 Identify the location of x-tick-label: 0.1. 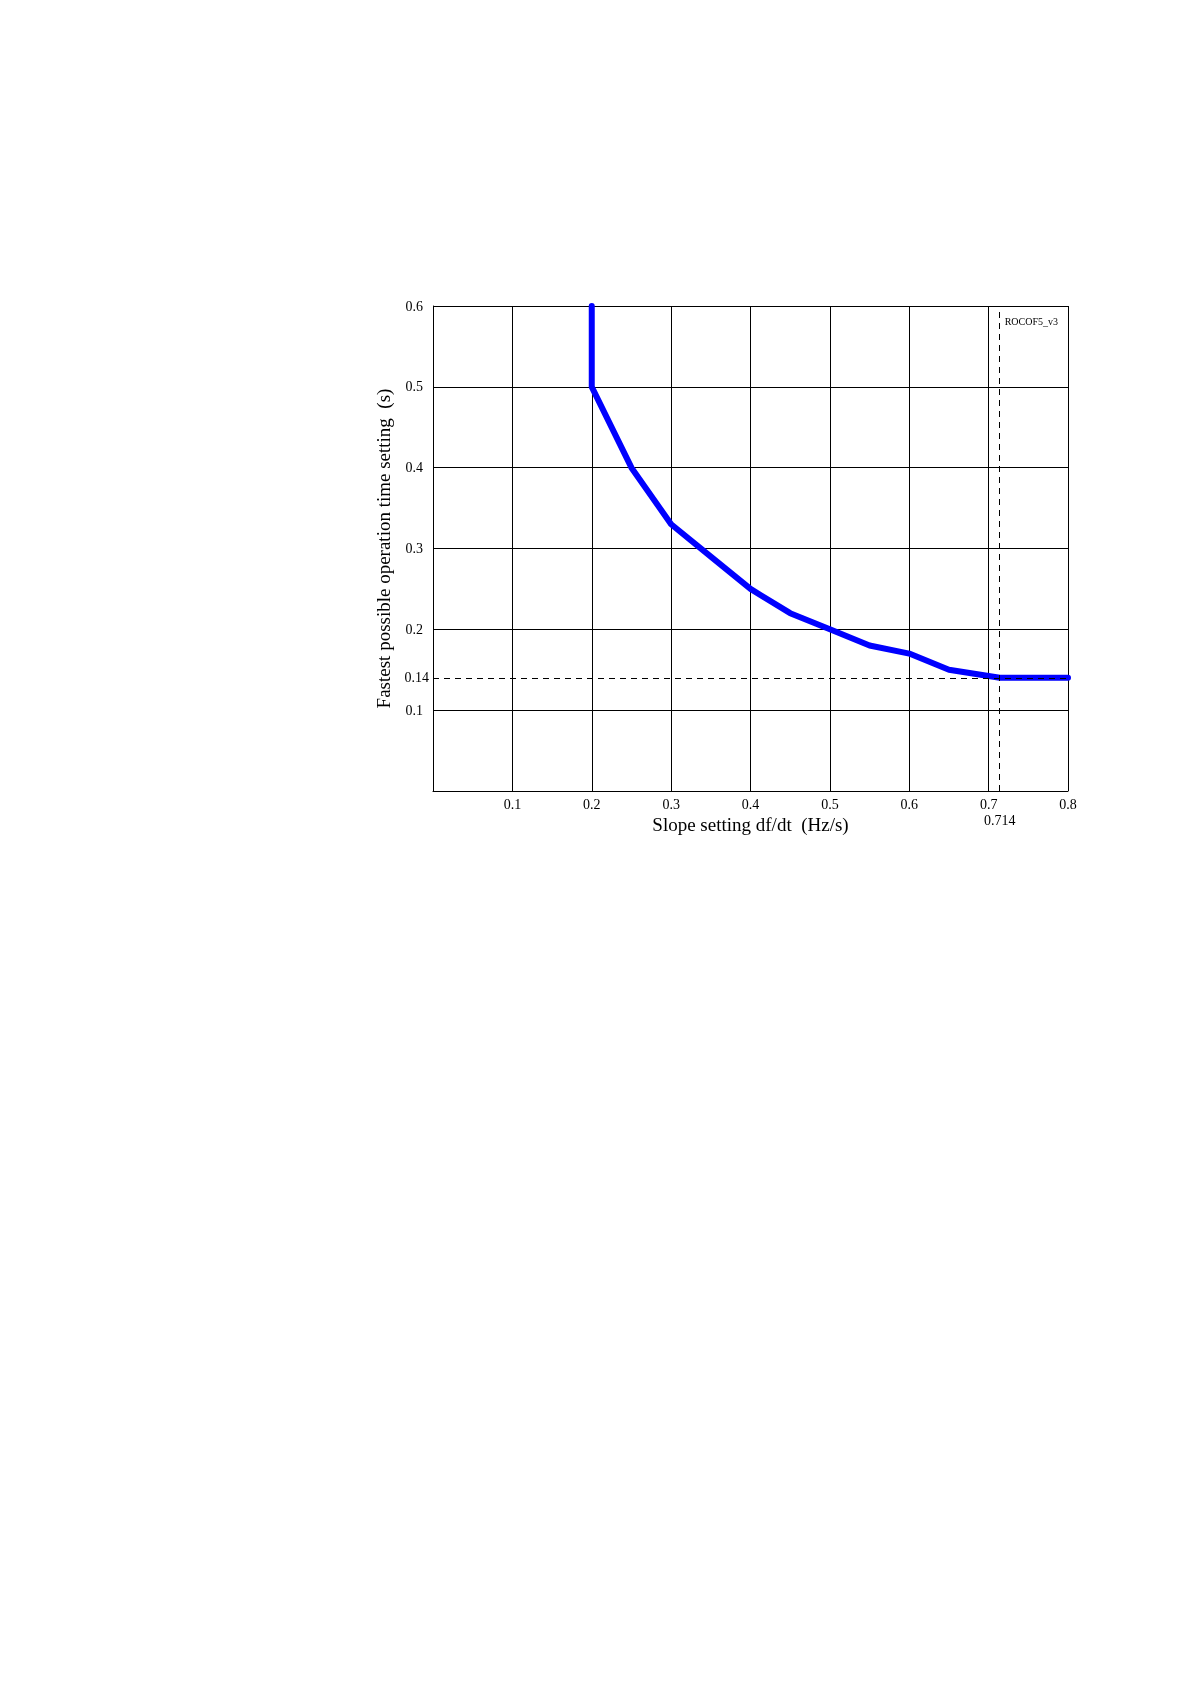
(512, 804).